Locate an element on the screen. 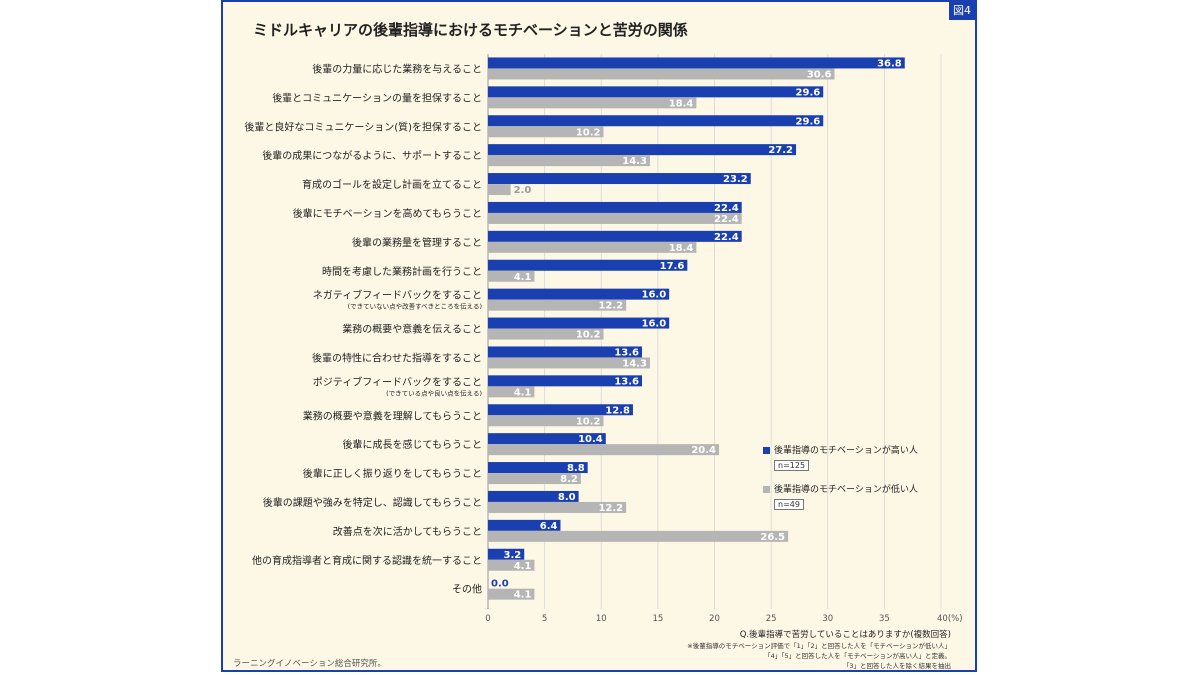  value-label-low: 20.4 is located at coordinates (703, 450).